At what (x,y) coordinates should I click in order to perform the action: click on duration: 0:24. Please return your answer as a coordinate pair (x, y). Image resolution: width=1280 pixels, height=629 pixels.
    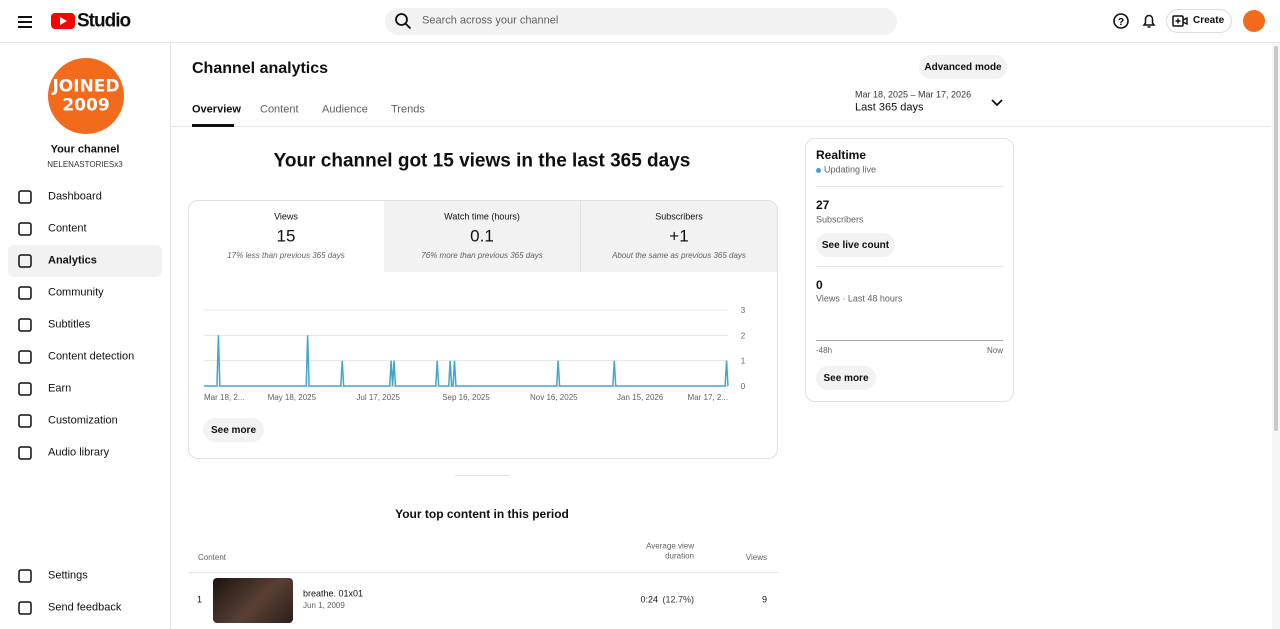
    Looking at the image, I should click on (649, 599).